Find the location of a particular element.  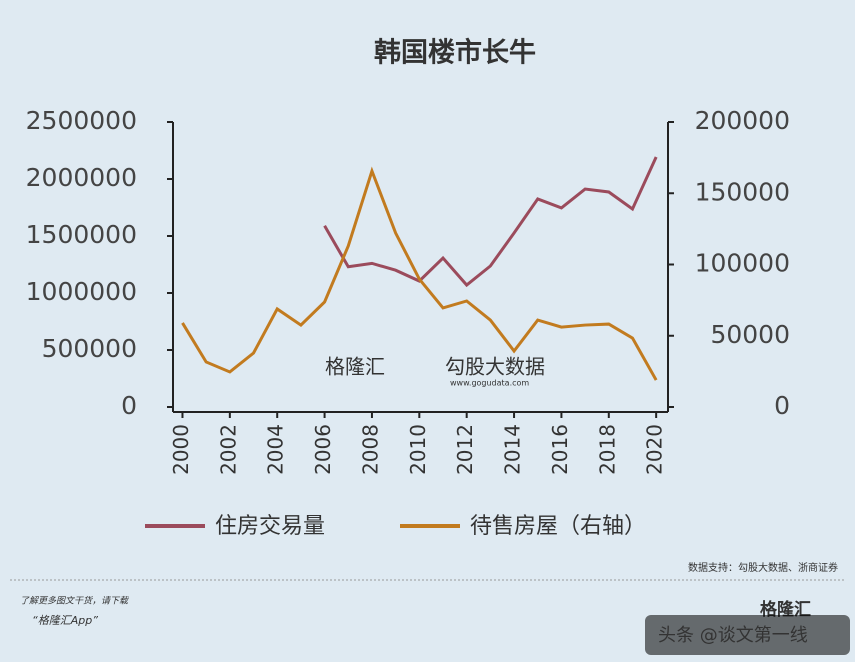

x-tick-label: 2018 is located at coordinates (607, 449).